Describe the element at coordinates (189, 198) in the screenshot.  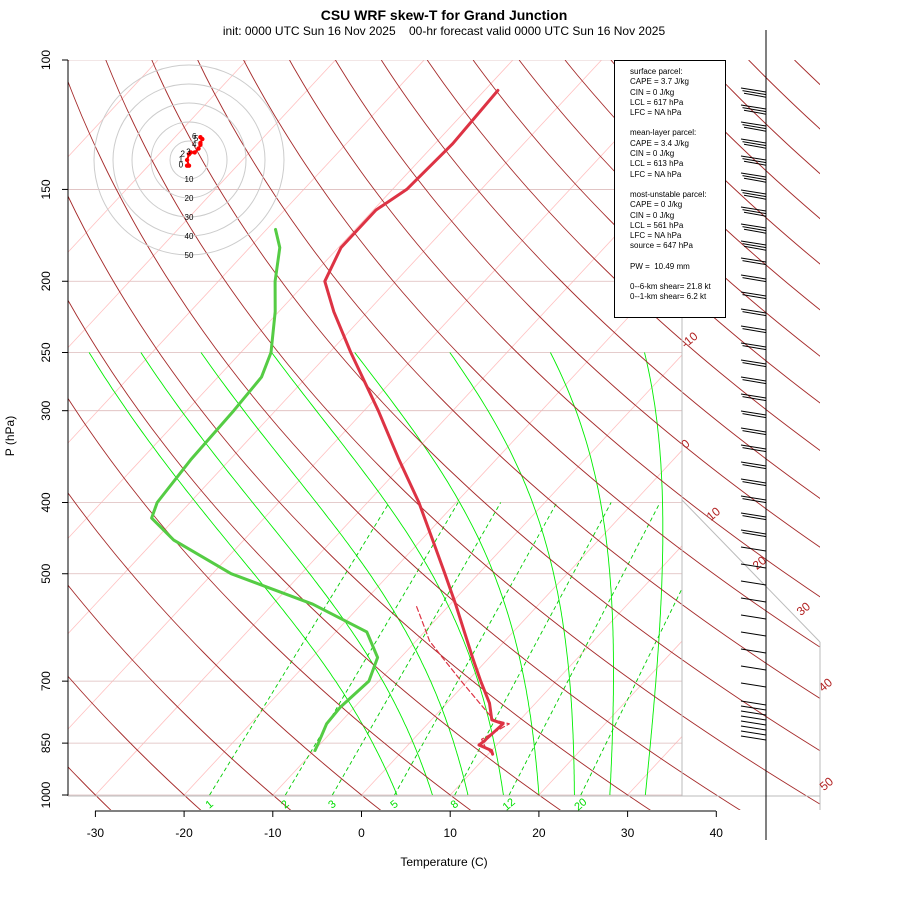
I see `hodograph-ring-label: 20` at that location.